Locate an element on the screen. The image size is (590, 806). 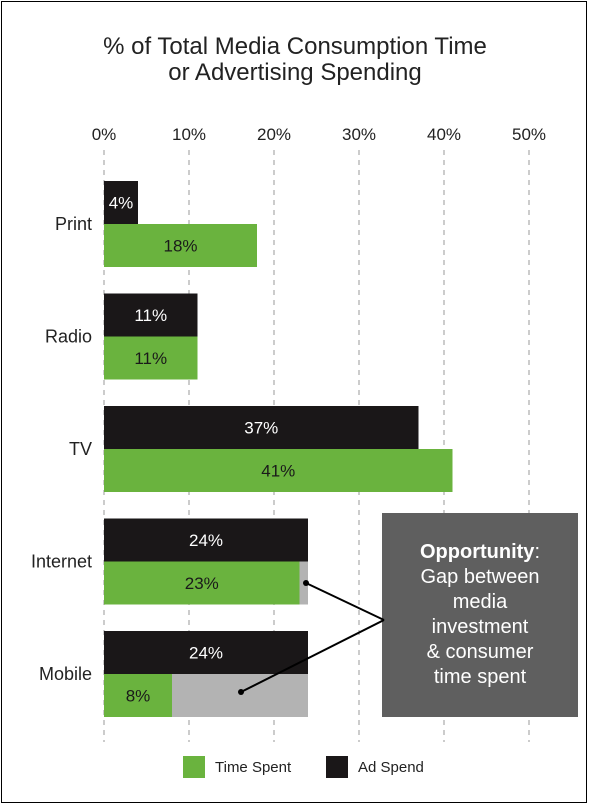
callout-heading: Opportunity is located at coordinates (477, 552).